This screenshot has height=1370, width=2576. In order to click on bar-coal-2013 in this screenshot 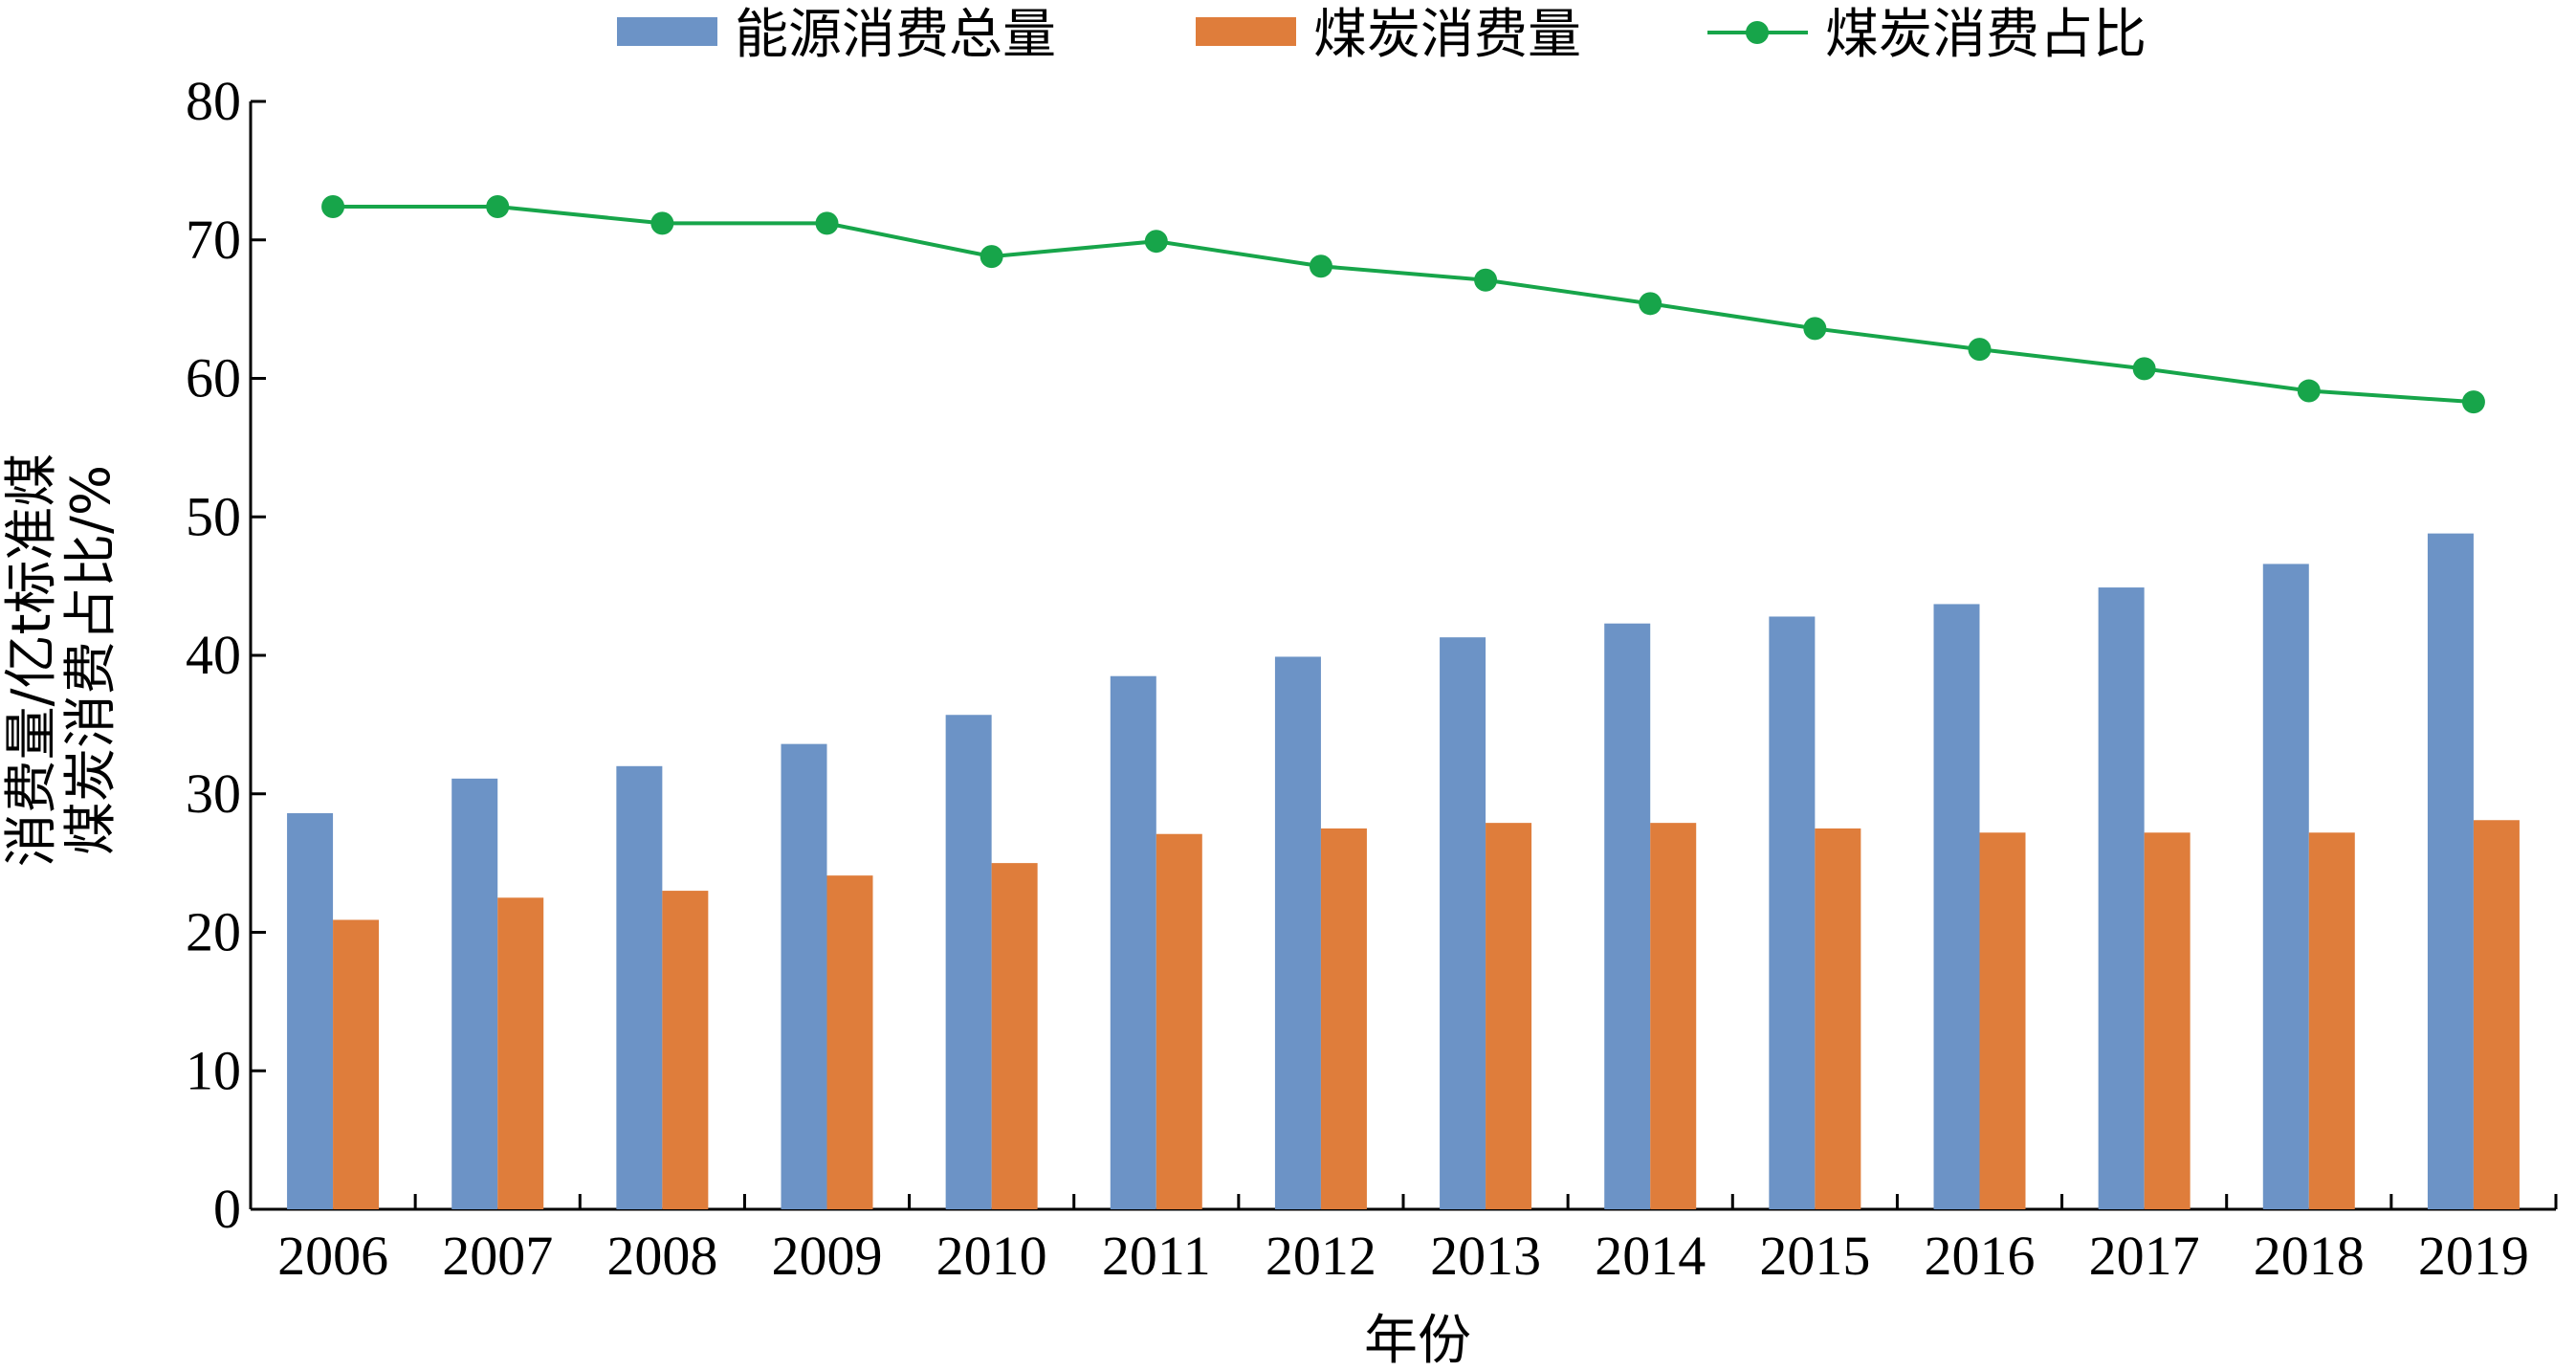, I will do `click(1509, 1016)`.